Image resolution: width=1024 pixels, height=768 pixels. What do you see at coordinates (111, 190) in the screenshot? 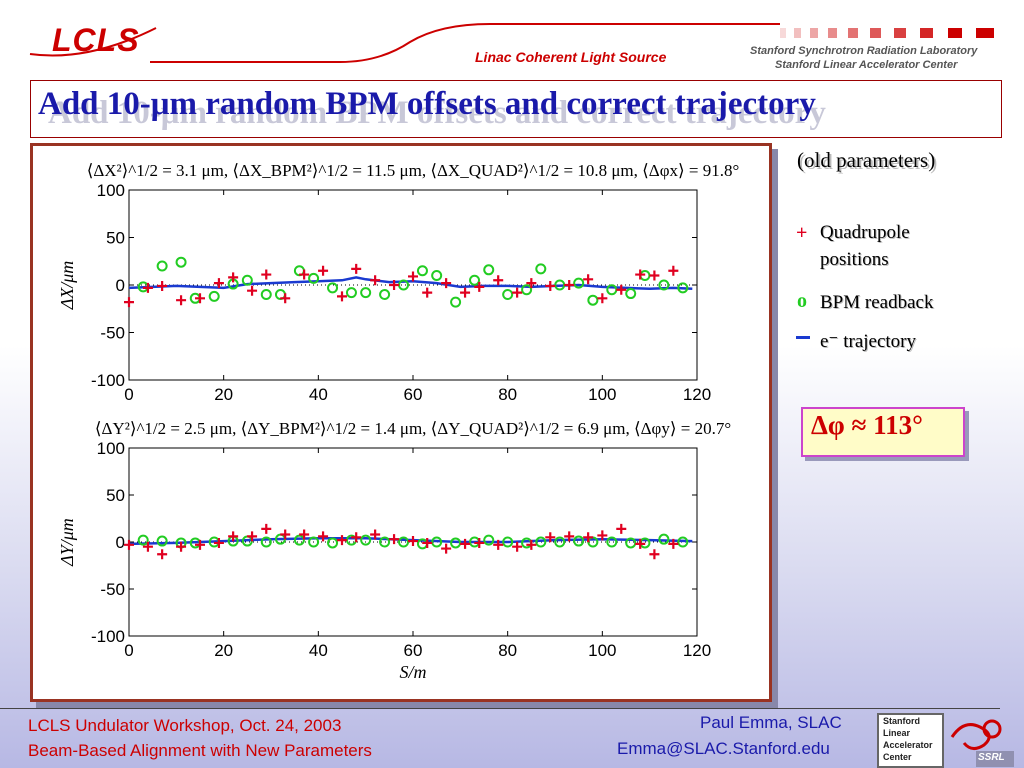
I see `y-tick-label: 100` at bounding box center [111, 190].